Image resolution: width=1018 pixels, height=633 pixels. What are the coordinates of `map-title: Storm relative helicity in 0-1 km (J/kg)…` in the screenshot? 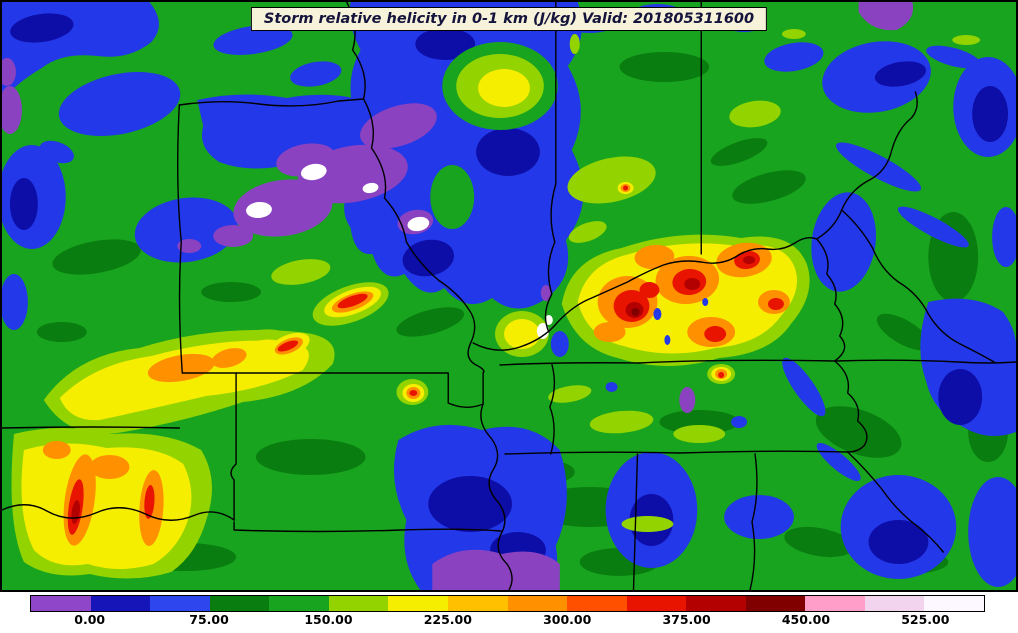 It's located at (509, 19).